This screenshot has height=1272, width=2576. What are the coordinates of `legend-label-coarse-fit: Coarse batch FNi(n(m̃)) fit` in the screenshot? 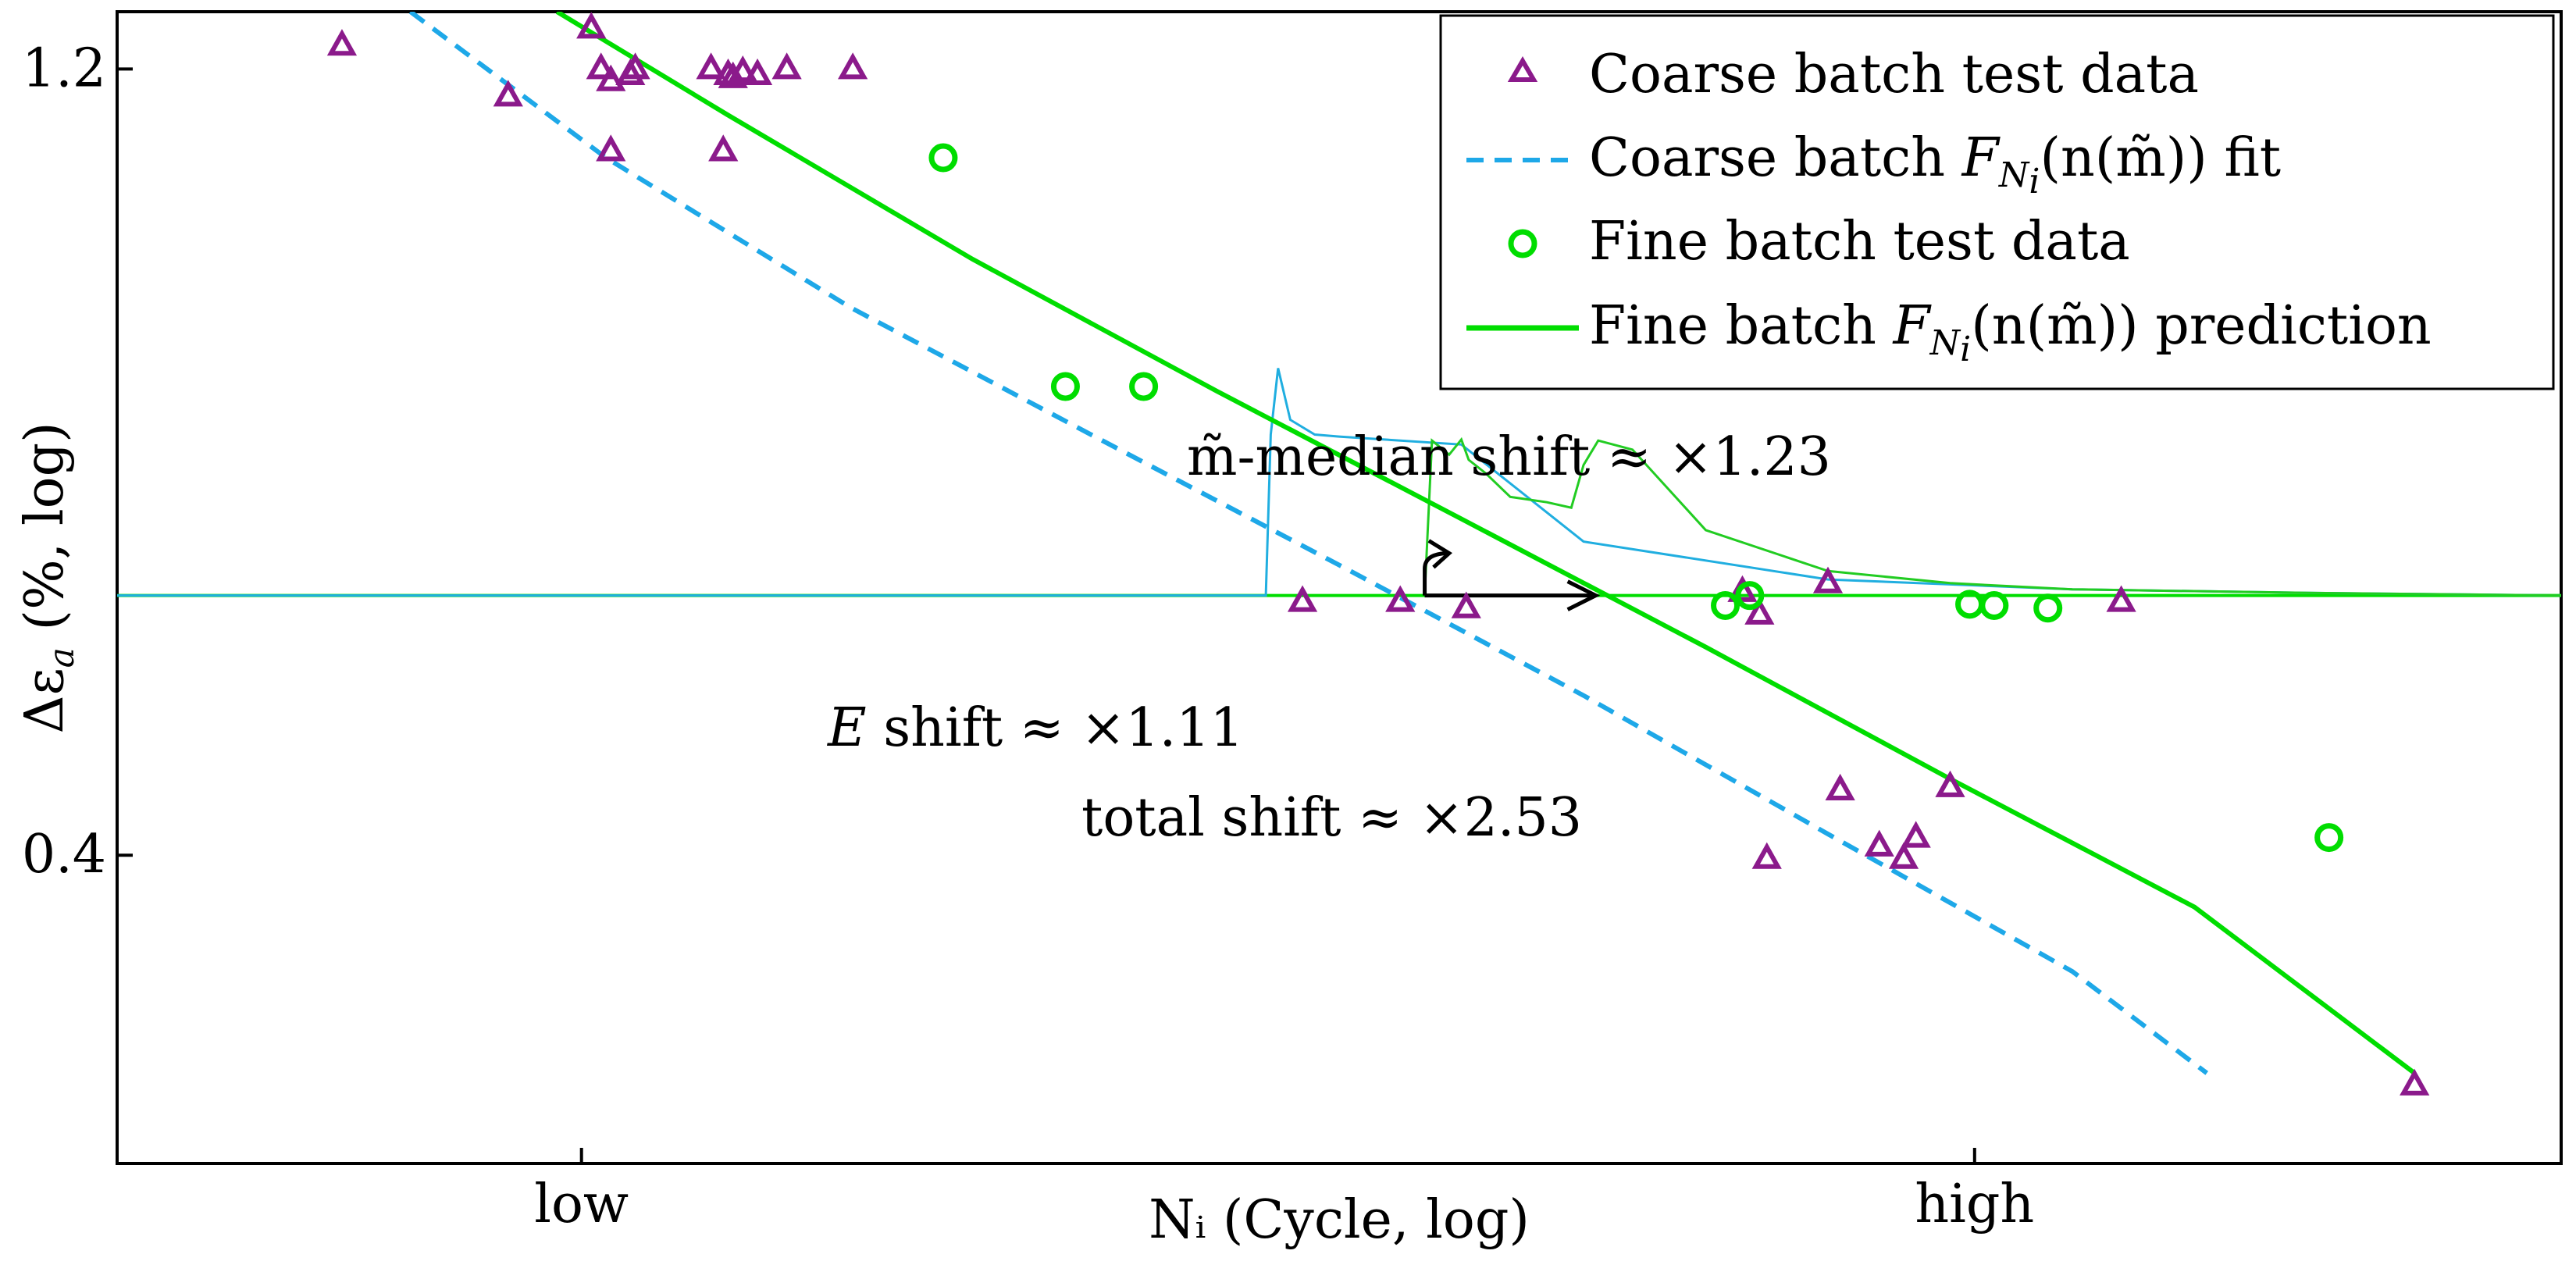 It's located at (1935, 164).